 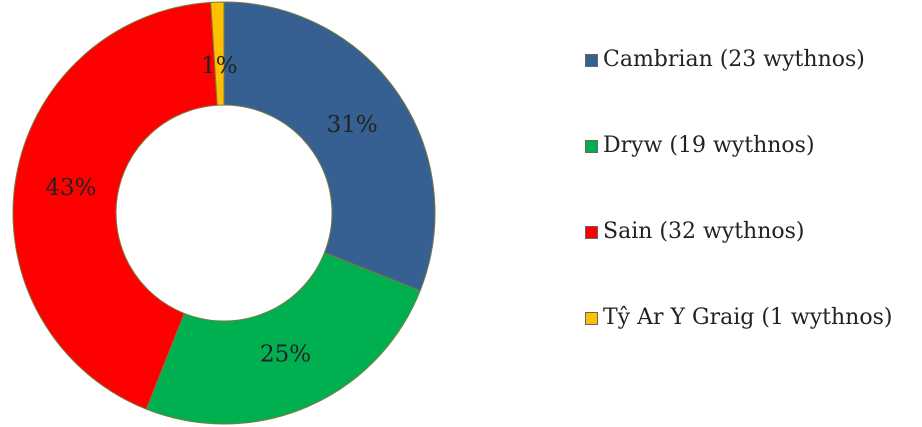 I want to click on legend-label: Tŷ Ar Y Graig (1 wythnos), so click(x=748, y=317).